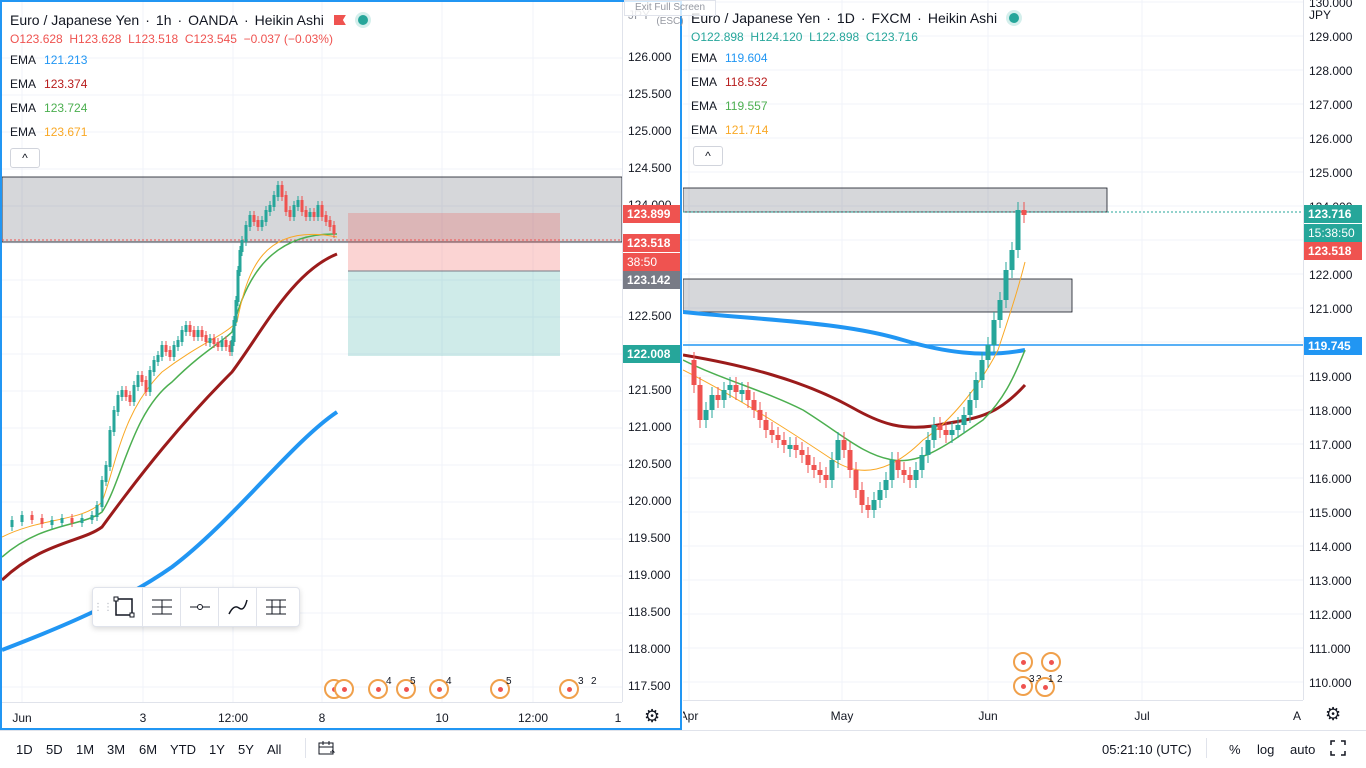 The height and width of the screenshot is (768, 1366). What do you see at coordinates (148, 749) in the screenshot?
I see `range-6m-button: 6M` at bounding box center [148, 749].